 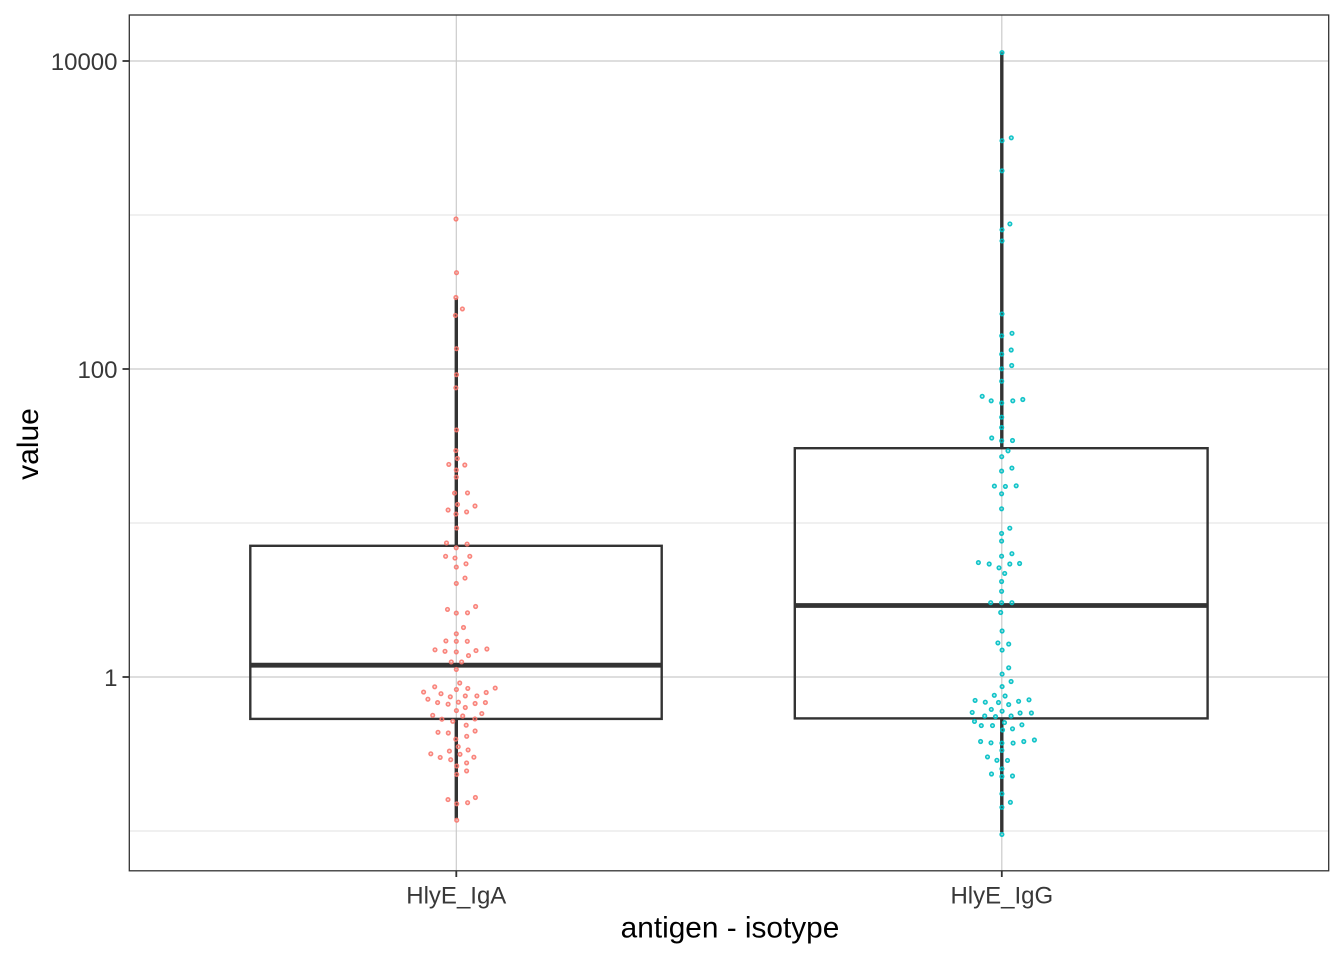 I want to click on svg-text: antigen - isotype, so click(x=730, y=928).